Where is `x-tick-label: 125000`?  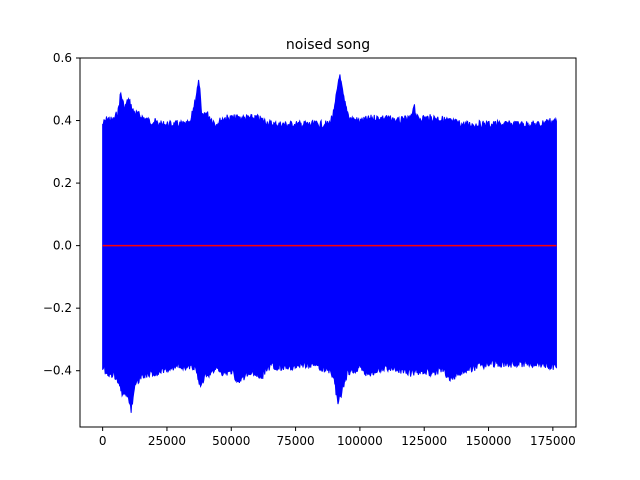
x-tick-label: 125000 is located at coordinates (424, 441).